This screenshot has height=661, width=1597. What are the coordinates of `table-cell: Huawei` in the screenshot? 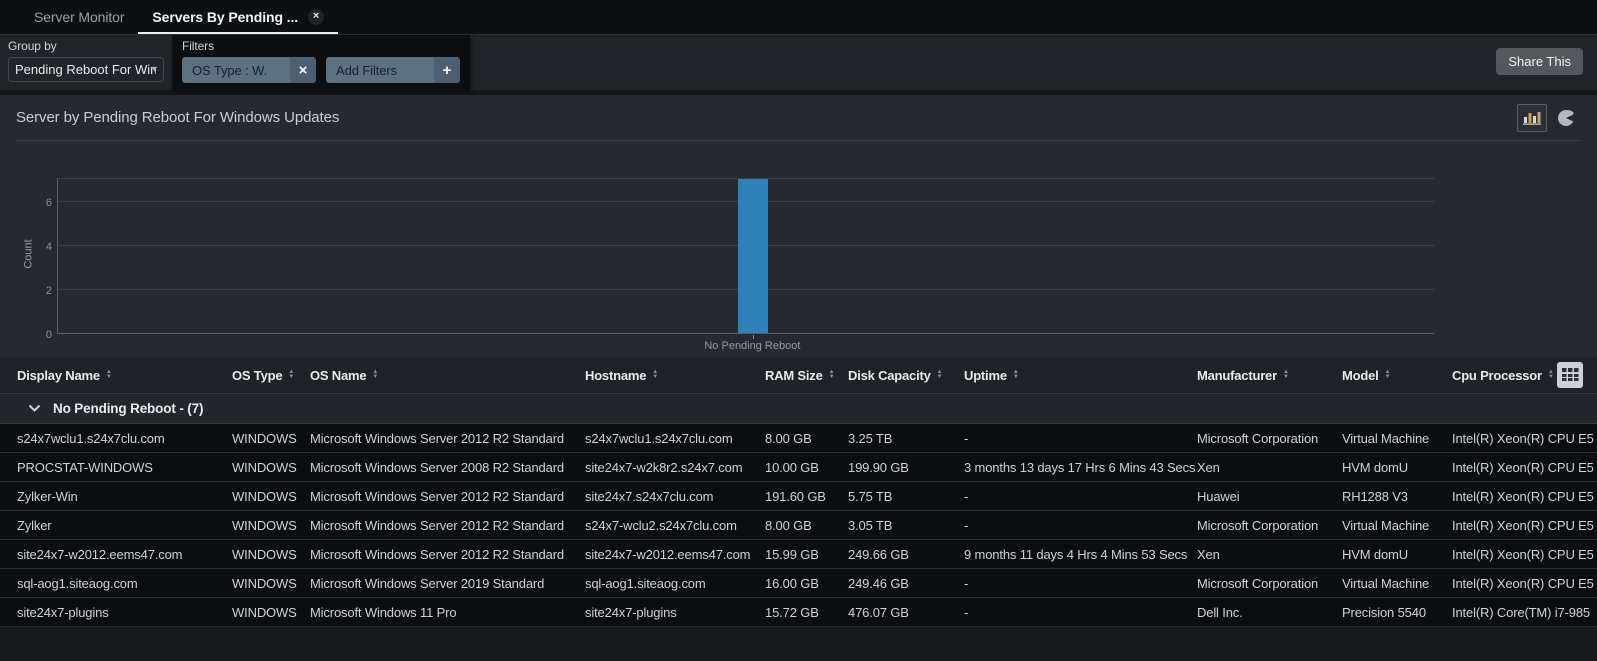 It's located at (1218, 496).